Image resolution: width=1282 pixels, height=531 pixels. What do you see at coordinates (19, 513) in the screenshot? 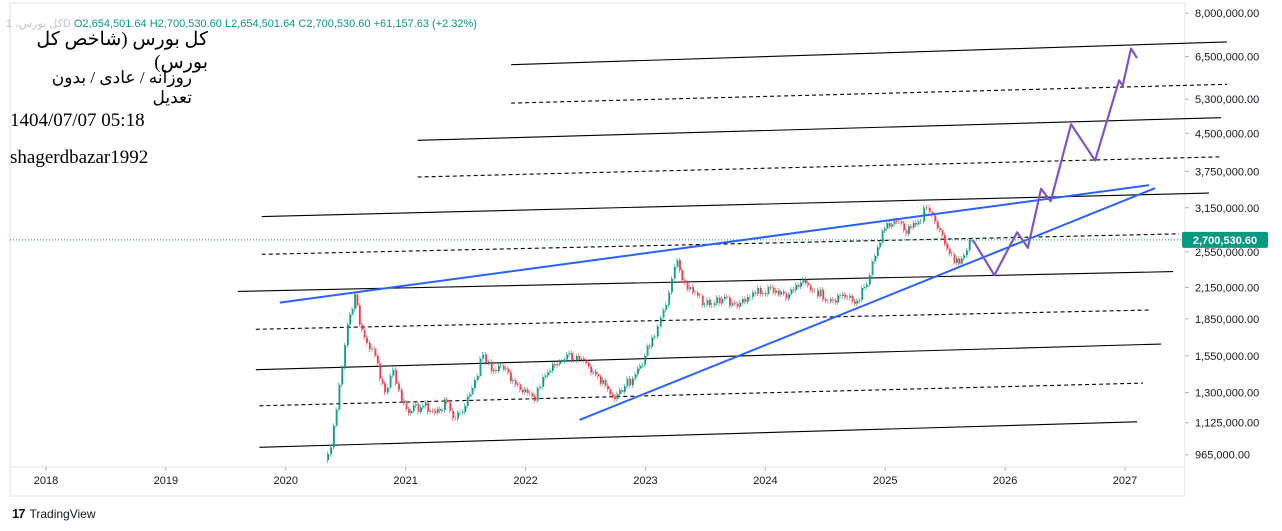
I see `tradingview-logo-icon: 17` at bounding box center [19, 513].